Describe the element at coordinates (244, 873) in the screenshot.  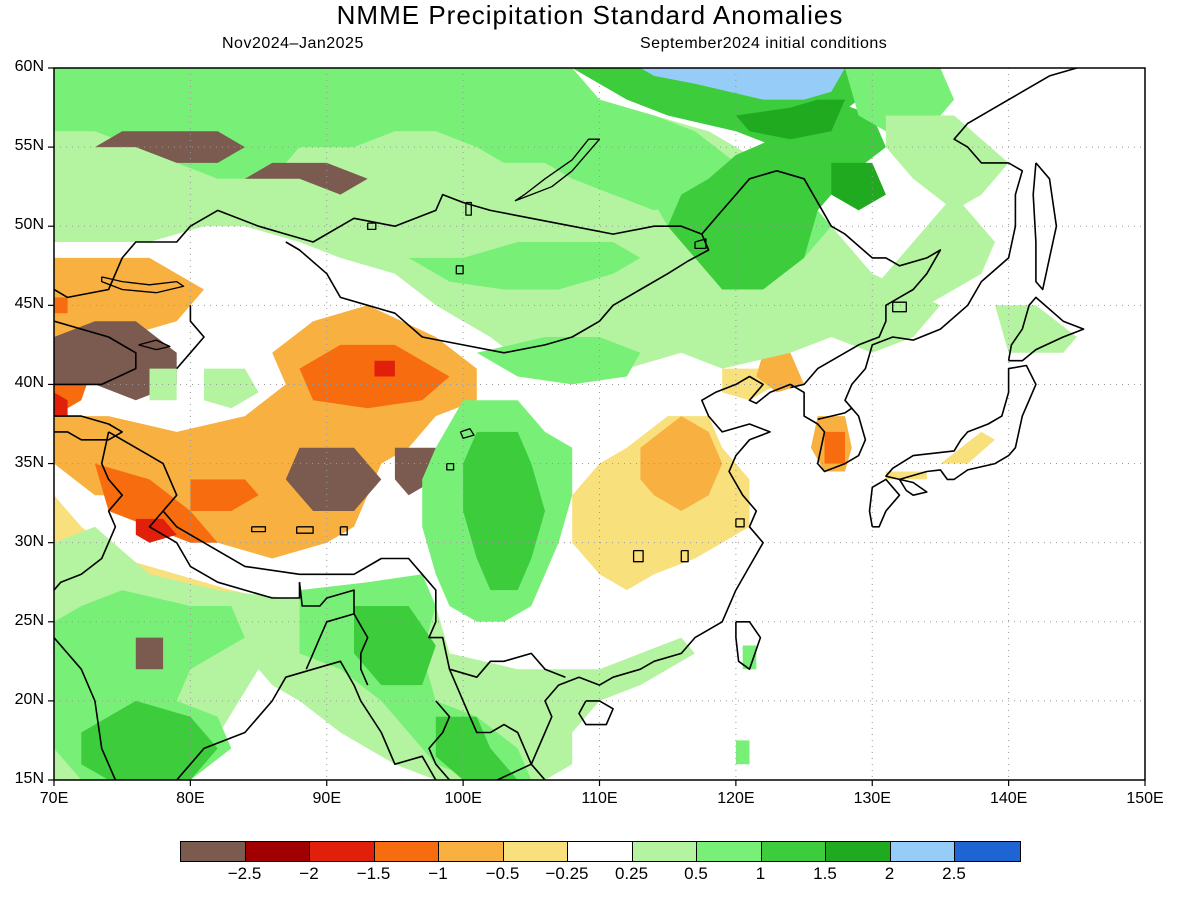
I see `colorbar-label: −2.5` at that location.